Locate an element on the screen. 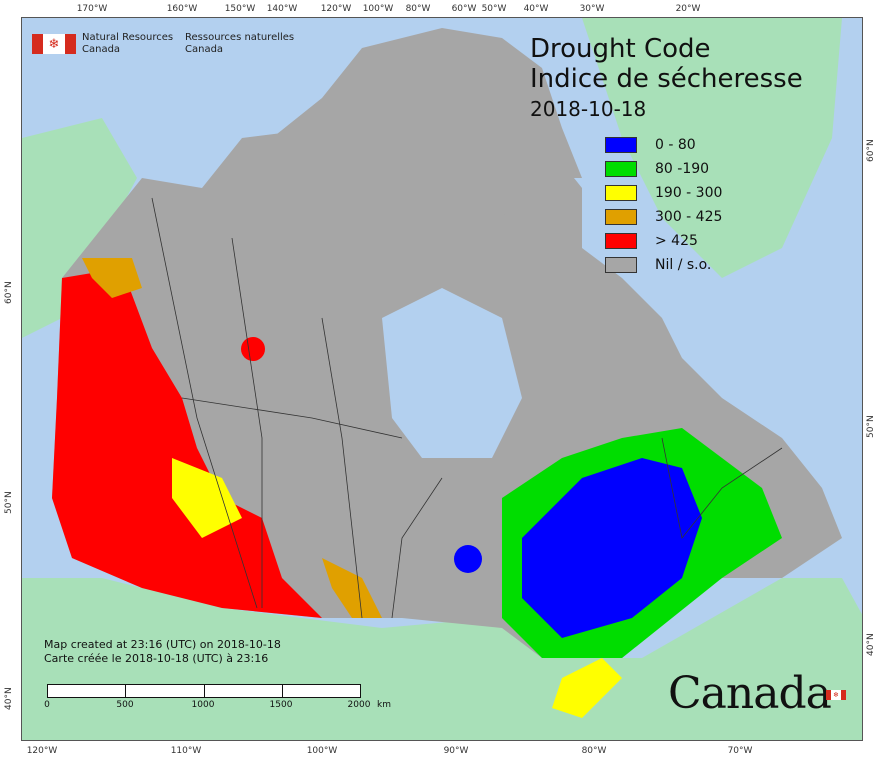  map-title-fr: Indice de sécheresse is located at coordinates (666, 79).